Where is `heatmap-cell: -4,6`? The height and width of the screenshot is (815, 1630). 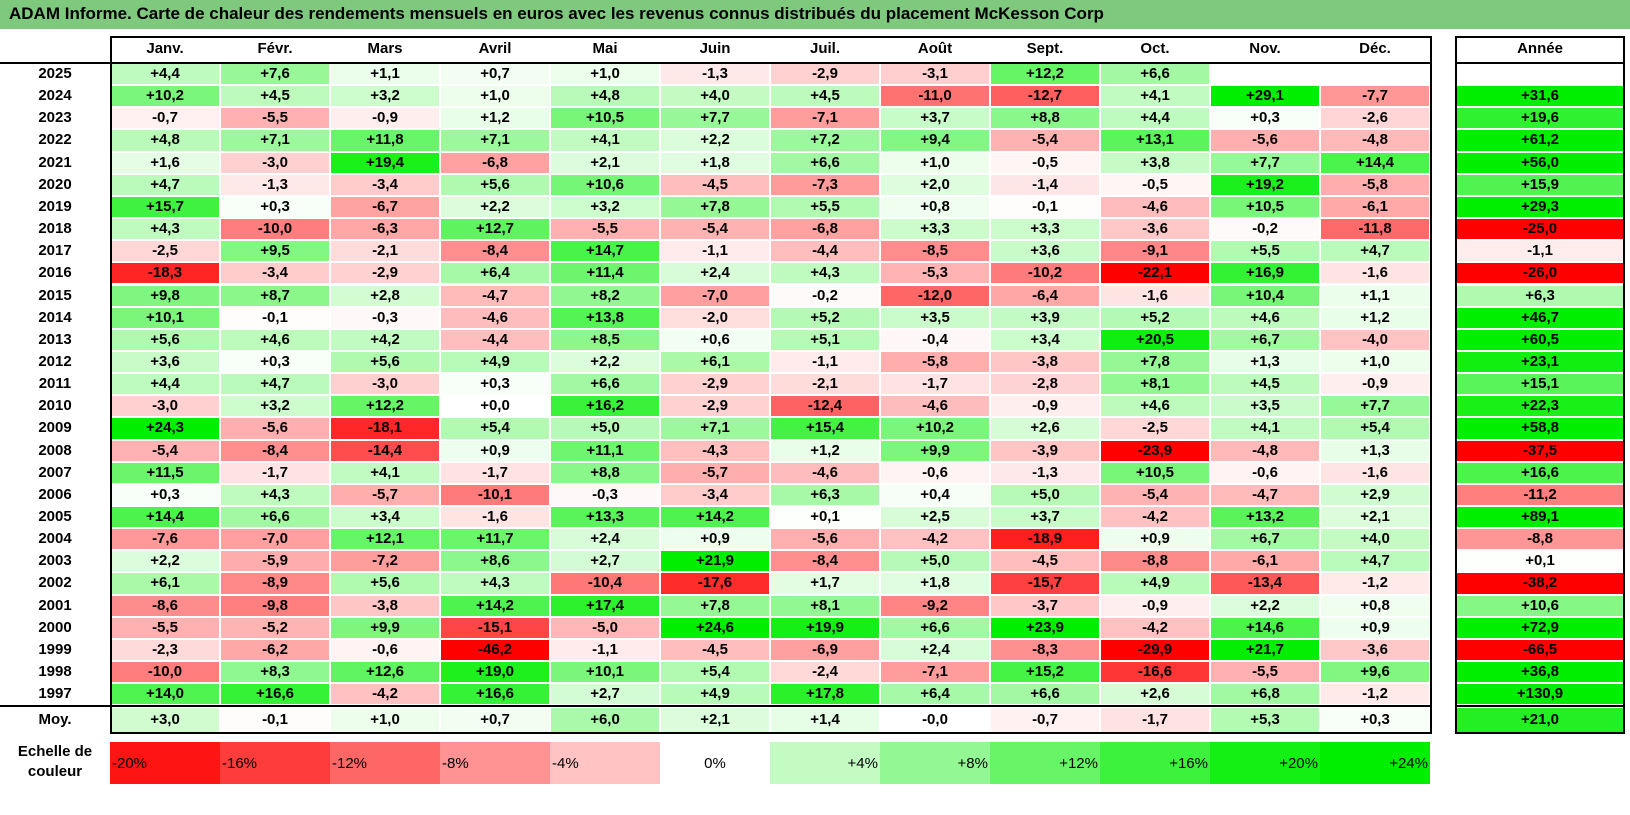 heatmap-cell: -4,6 is located at coordinates (825, 472).